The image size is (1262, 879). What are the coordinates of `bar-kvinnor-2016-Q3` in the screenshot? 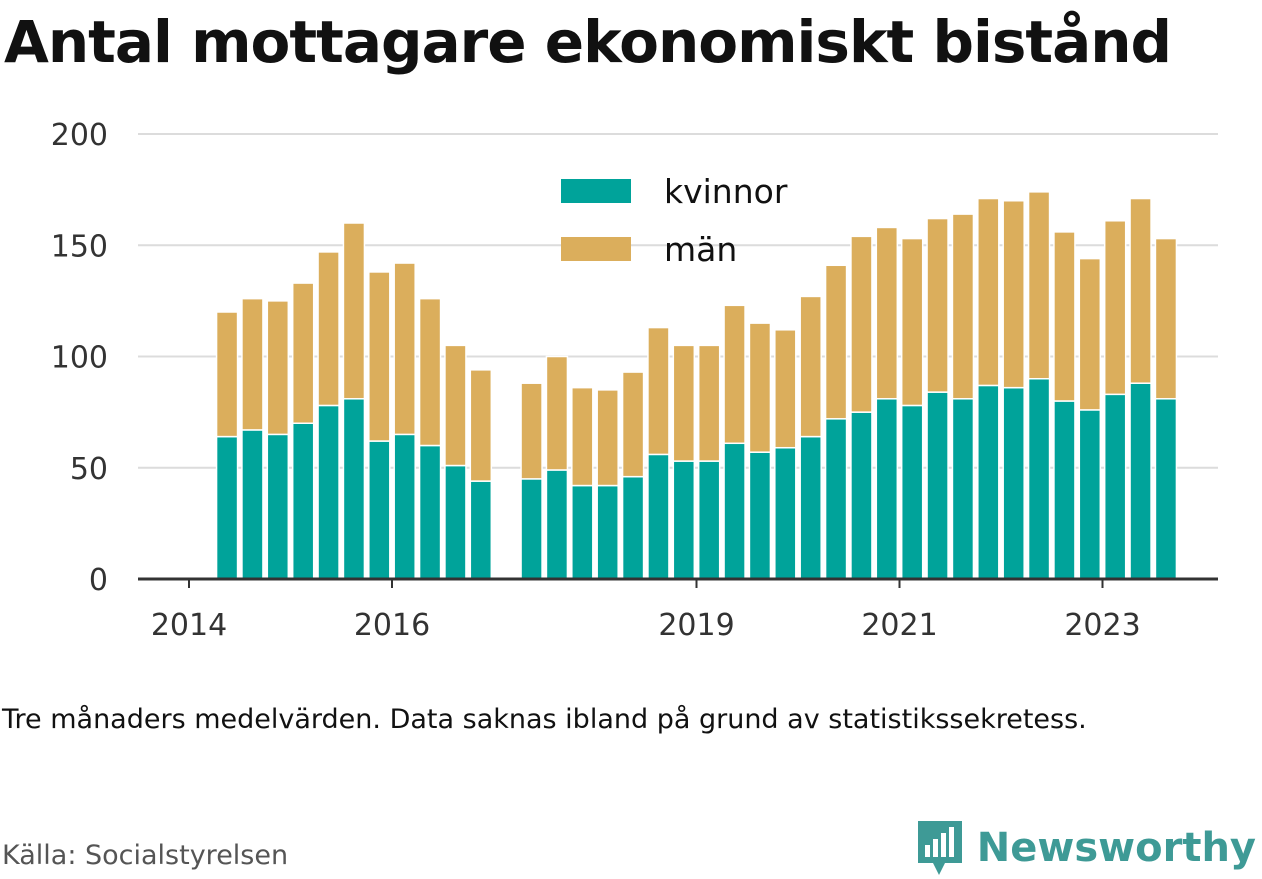 It's located at (455, 522).